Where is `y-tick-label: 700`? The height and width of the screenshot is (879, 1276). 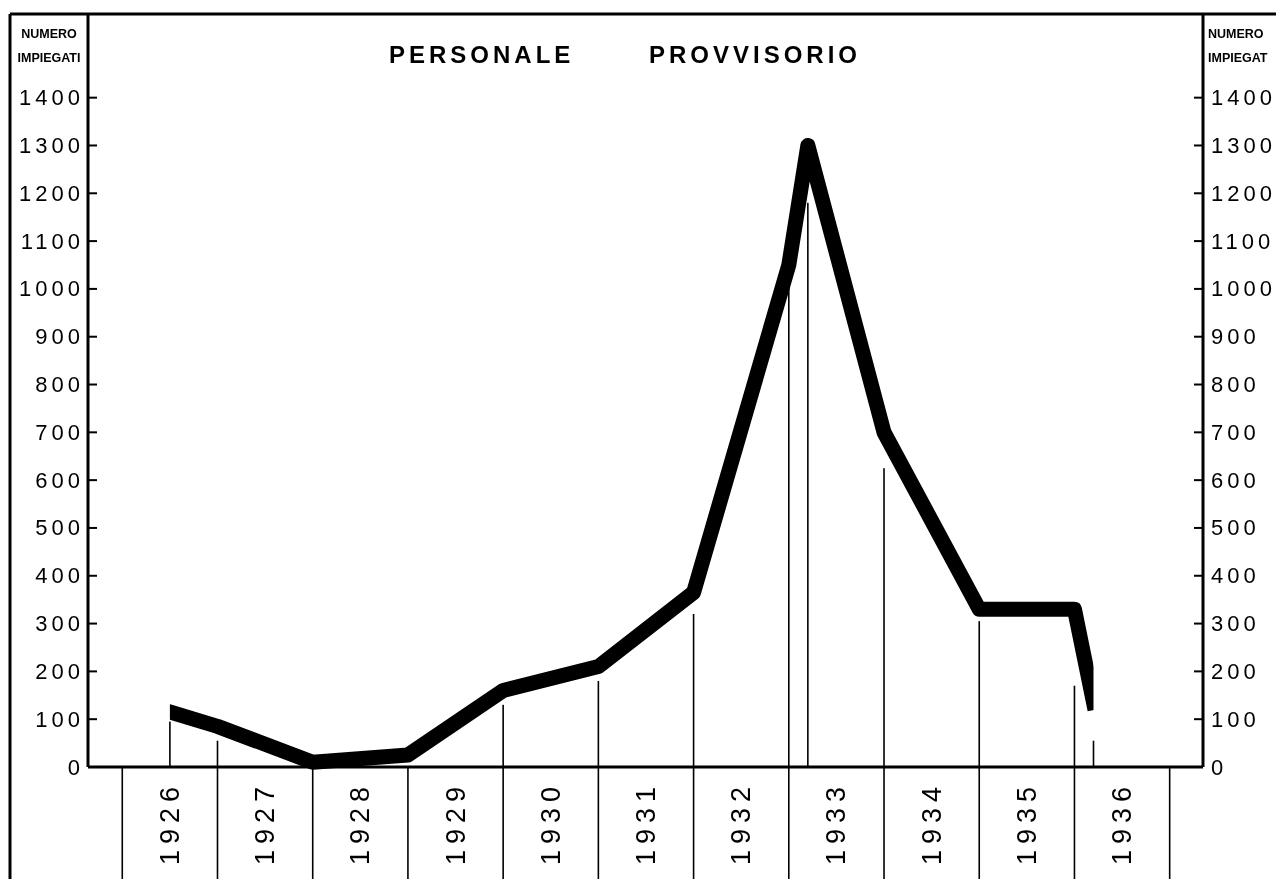
y-tick-label: 700 is located at coordinates (59, 432).